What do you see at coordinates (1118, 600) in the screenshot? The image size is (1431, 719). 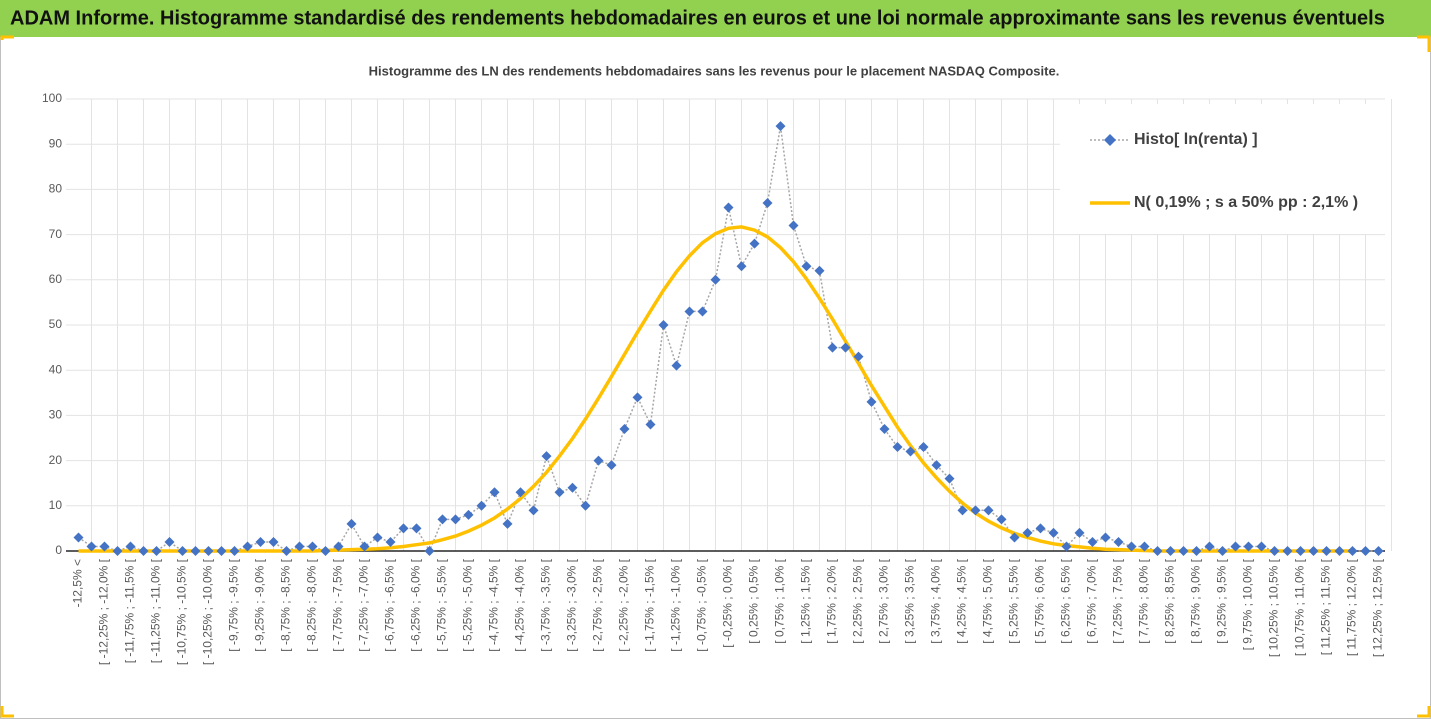 I see `x-tick-label: [ 7,25% ; 7,5% [` at bounding box center [1118, 600].